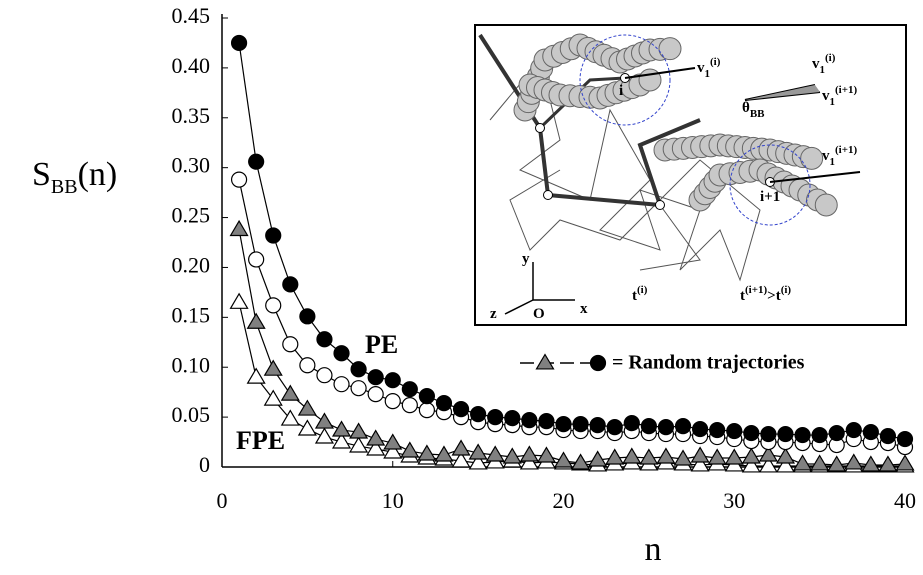 The width and height of the screenshot is (923, 575). What do you see at coordinates (905, 500) in the screenshot?
I see `x-tick-label: 40` at bounding box center [905, 500].